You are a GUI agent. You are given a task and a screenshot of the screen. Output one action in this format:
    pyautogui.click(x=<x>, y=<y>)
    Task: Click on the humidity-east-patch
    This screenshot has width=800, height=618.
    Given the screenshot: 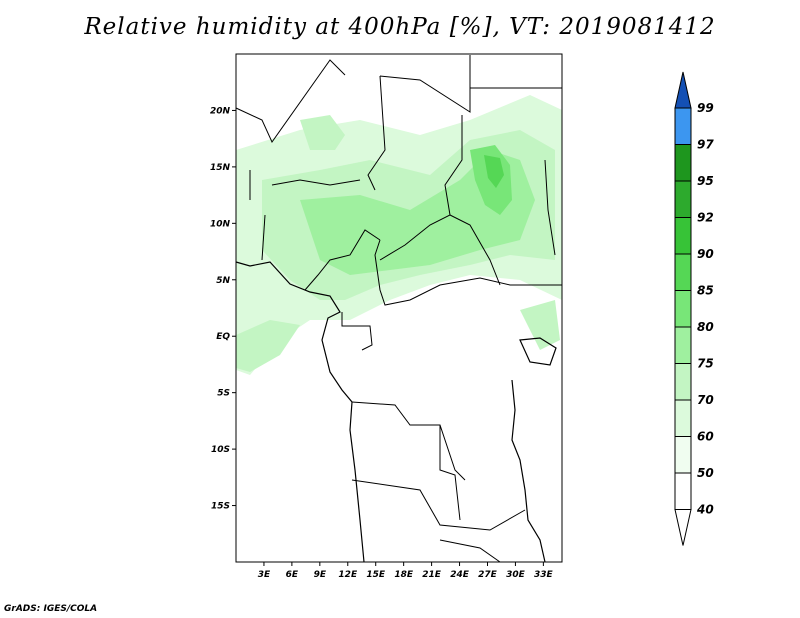 What is the action you would take?
    pyautogui.click(x=540, y=325)
    